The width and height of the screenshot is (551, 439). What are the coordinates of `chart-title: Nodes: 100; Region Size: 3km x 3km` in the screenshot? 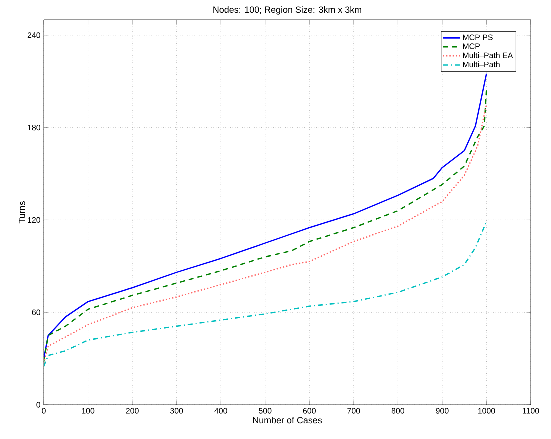 It's located at (288, 10).